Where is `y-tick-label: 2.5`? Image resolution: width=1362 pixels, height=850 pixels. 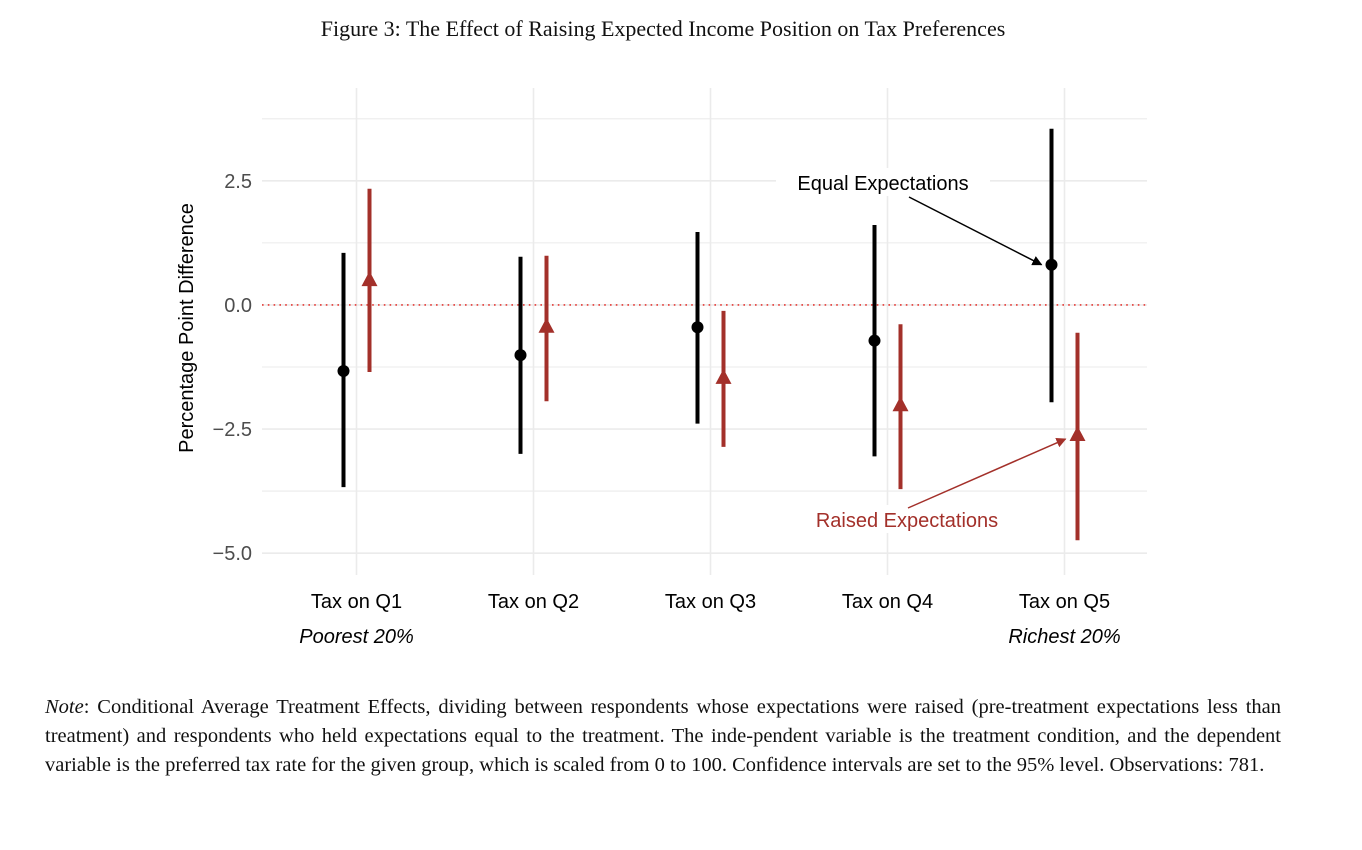
y-tick-label: 2.5 is located at coordinates (238, 182).